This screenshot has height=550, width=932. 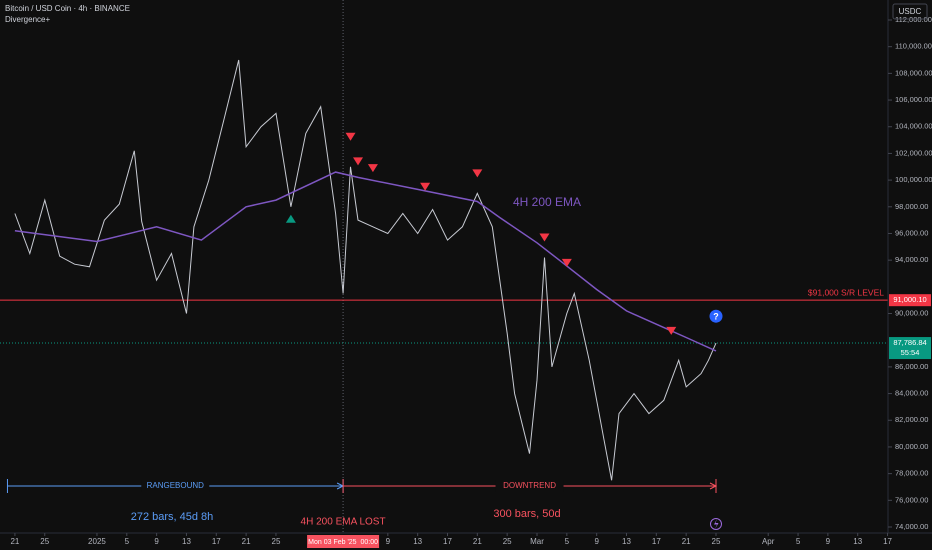 What do you see at coordinates (911, 206) in the screenshot?
I see `y-tick-label: 98,000.00` at bounding box center [911, 206].